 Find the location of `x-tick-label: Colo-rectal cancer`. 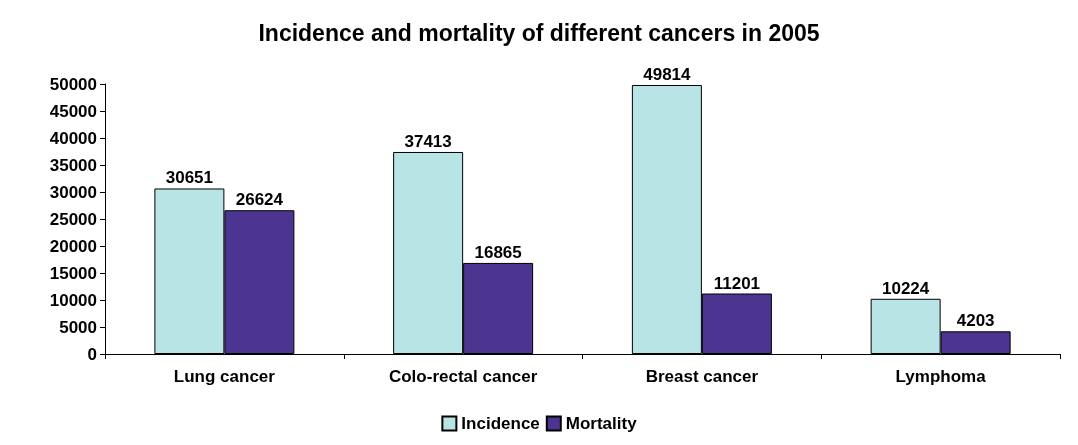

x-tick-label: Colo-rectal cancer is located at coordinates (463, 376).